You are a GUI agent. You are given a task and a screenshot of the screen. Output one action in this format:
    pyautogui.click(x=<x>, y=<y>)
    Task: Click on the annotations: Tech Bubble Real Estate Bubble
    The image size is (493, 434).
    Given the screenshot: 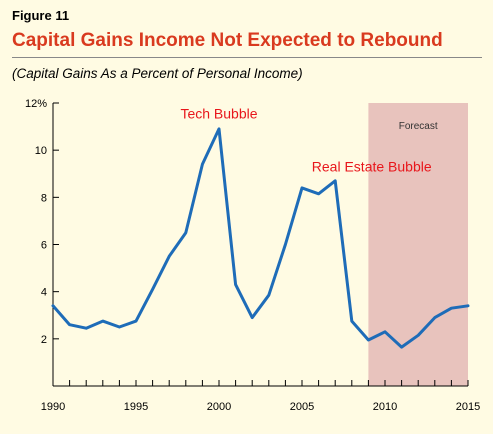 What is the action you would take?
    pyautogui.click(x=305, y=139)
    